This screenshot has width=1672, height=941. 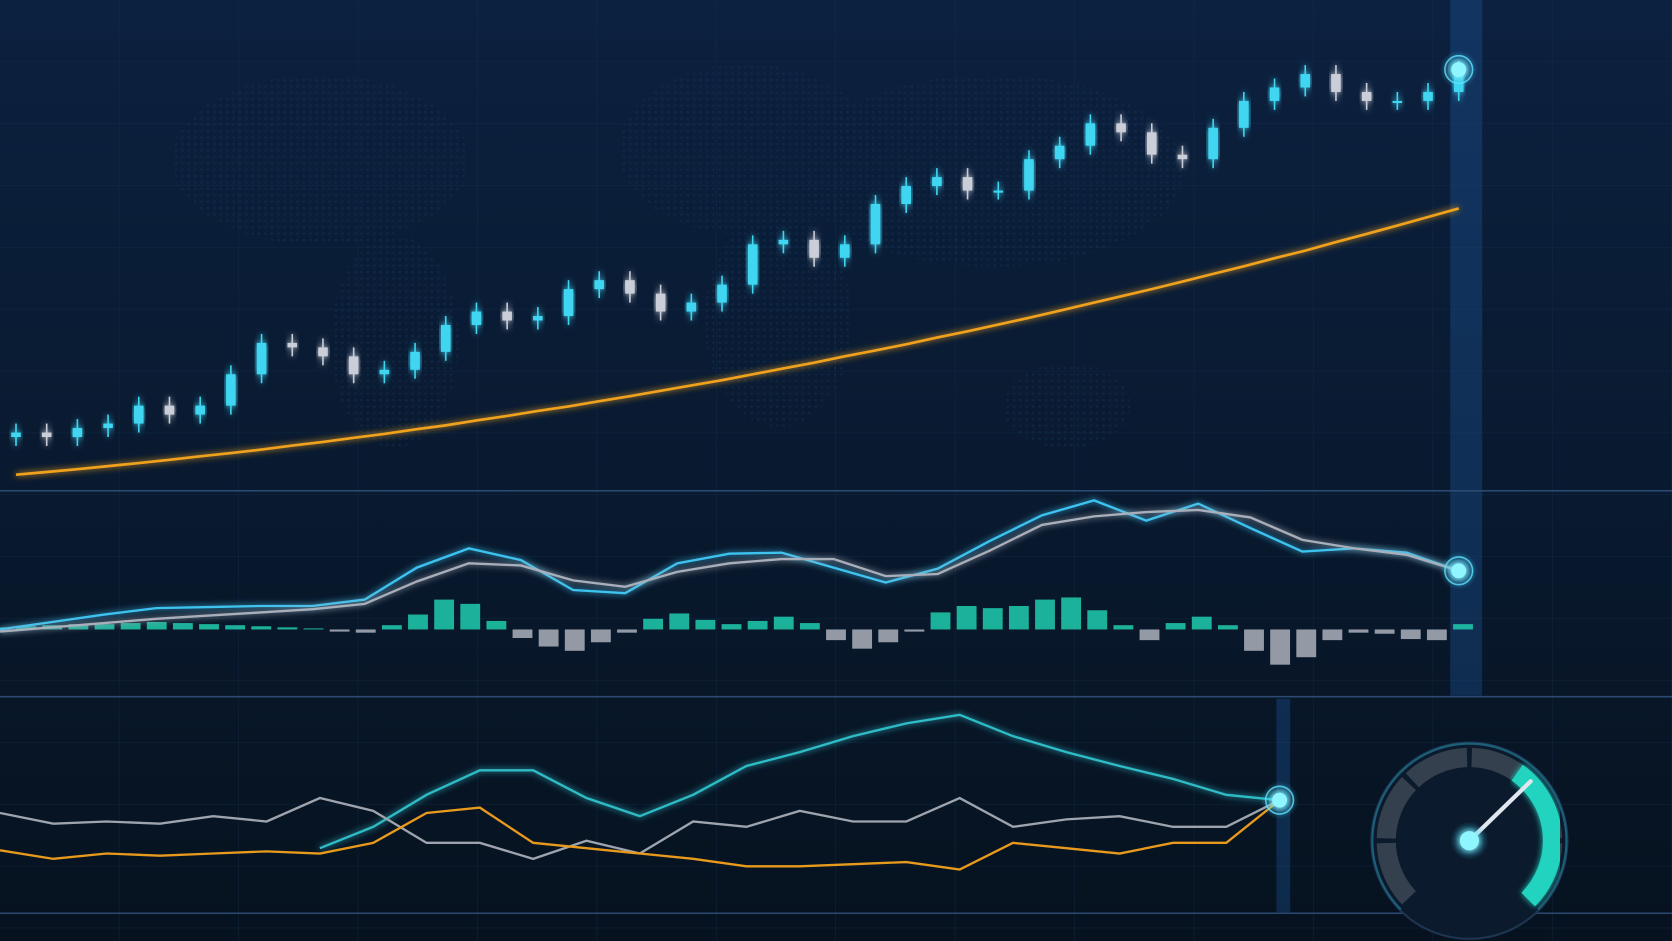 What do you see at coordinates (1469, 826) in the screenshot?
I see `gauge-rim` at bounding box center [1469, 826].